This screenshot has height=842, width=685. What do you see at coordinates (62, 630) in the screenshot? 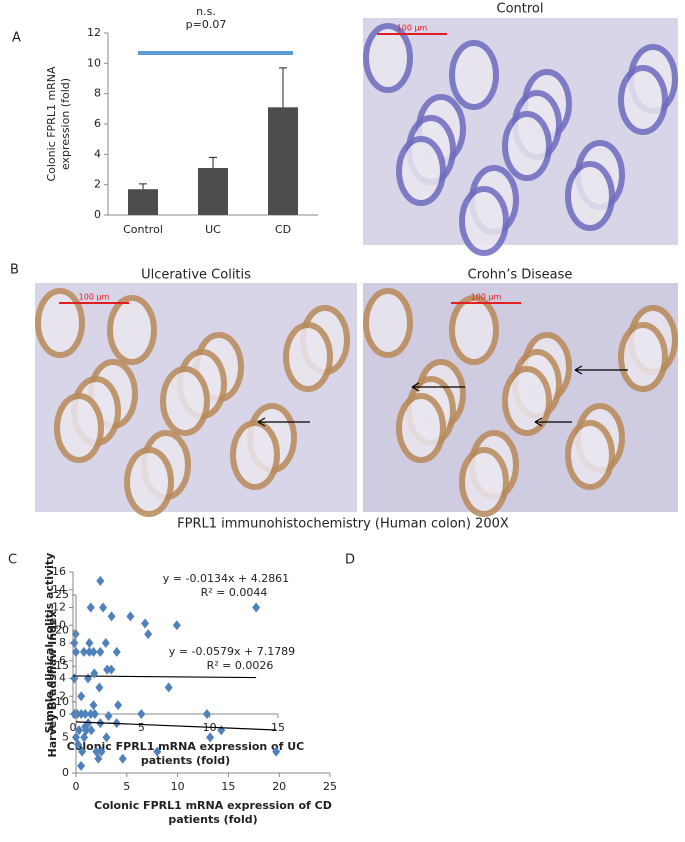
I see `y-tick-label: 20` at bounding box center [62, 630].